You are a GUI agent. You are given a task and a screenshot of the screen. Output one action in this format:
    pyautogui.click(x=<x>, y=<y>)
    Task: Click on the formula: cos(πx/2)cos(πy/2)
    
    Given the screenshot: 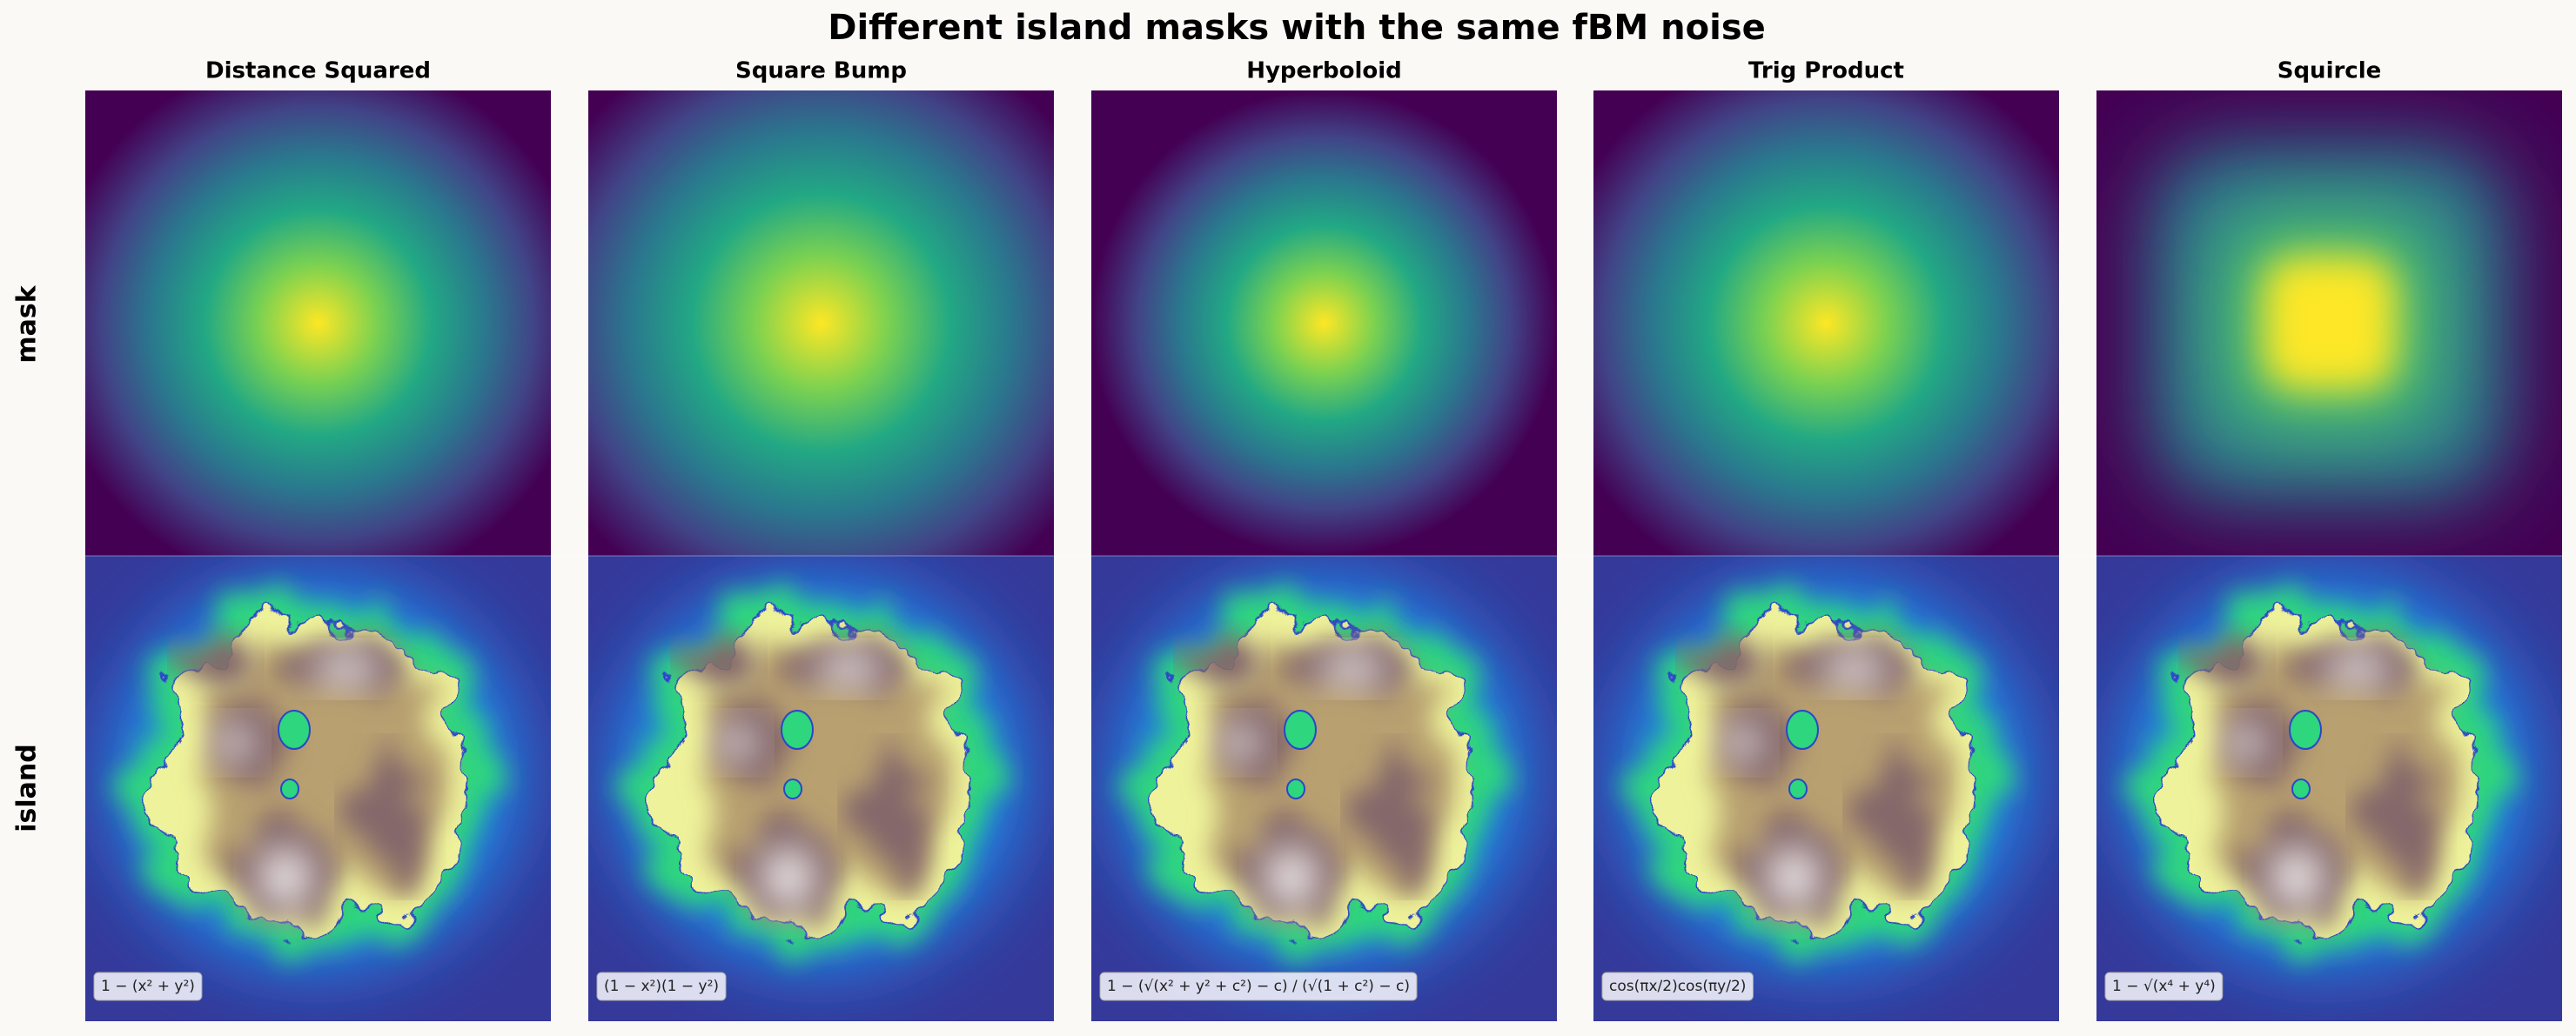 What is the action you would take?
    pyautogui.click(x=1677, y=986)
    